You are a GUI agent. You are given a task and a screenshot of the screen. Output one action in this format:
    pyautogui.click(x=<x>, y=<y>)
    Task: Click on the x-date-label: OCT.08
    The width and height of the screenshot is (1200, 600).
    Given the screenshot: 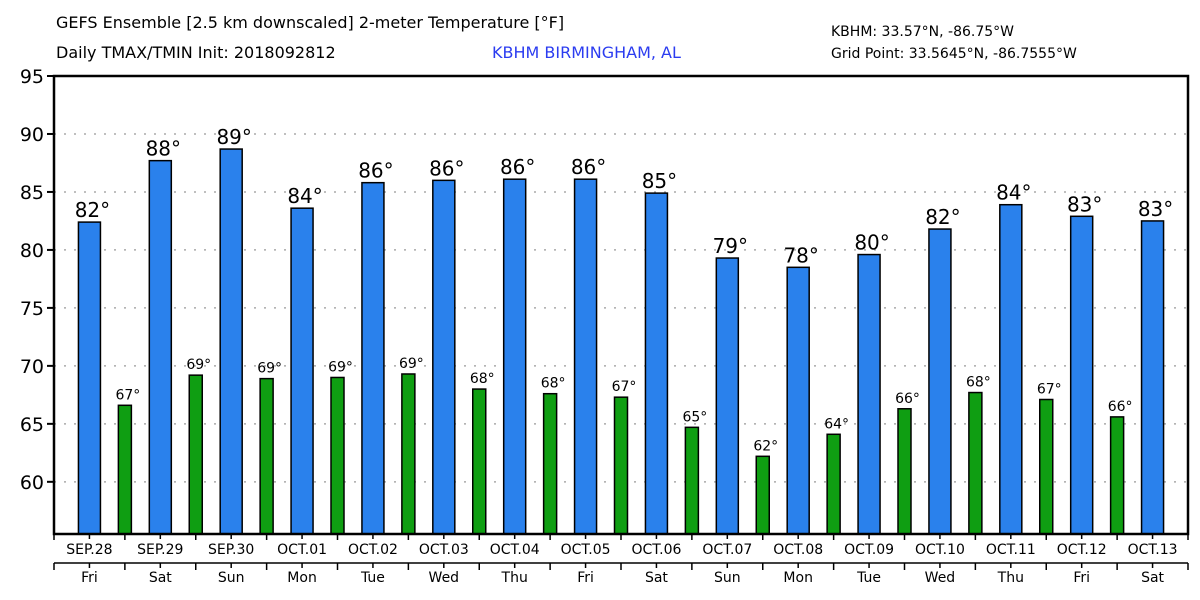 What is the action you would take?
    pyautogui.click(x=798, y=550)
    